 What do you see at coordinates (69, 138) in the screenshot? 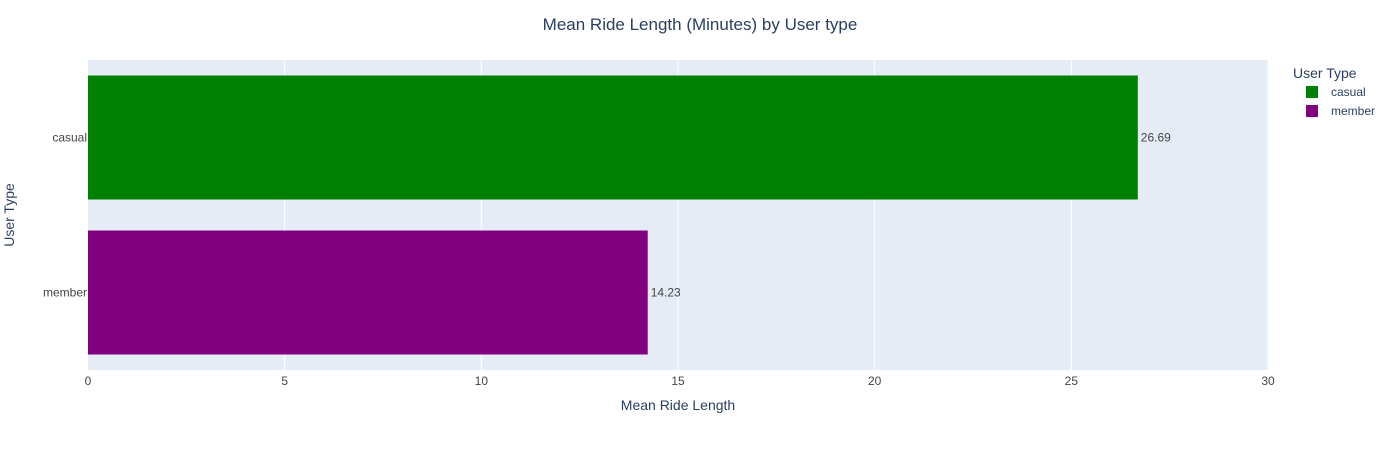
I see `y-tick-label: casual` at bounding box center [69, 138].